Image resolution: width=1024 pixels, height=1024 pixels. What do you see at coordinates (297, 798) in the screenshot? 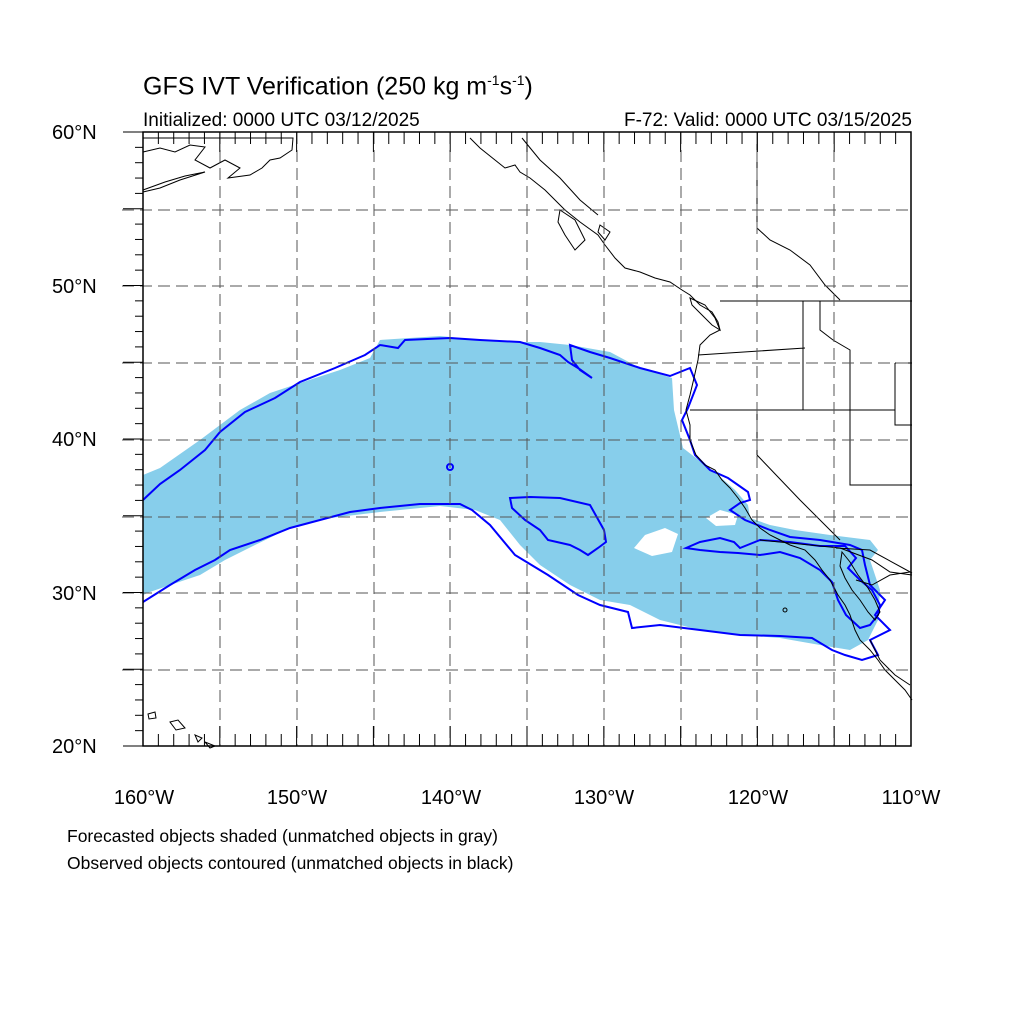
I see `lon-label-150w: 150°W` at bounding box center [297, 798].